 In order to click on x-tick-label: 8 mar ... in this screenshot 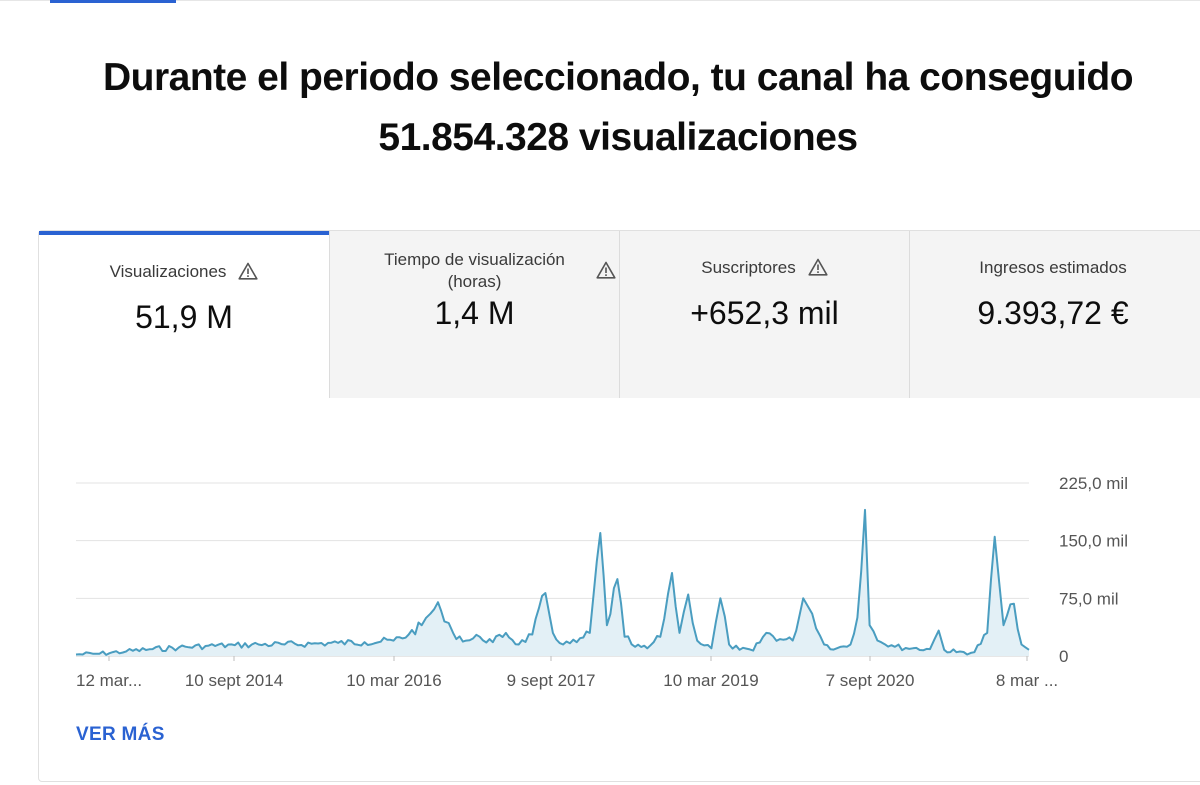, I will do `click(1027, 680)`.